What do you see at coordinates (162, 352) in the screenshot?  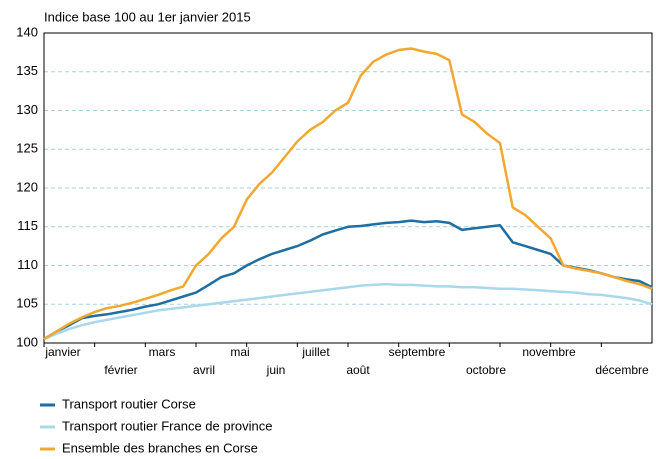 I see `x-tick-label: mars` at bounding box center [162, 352].